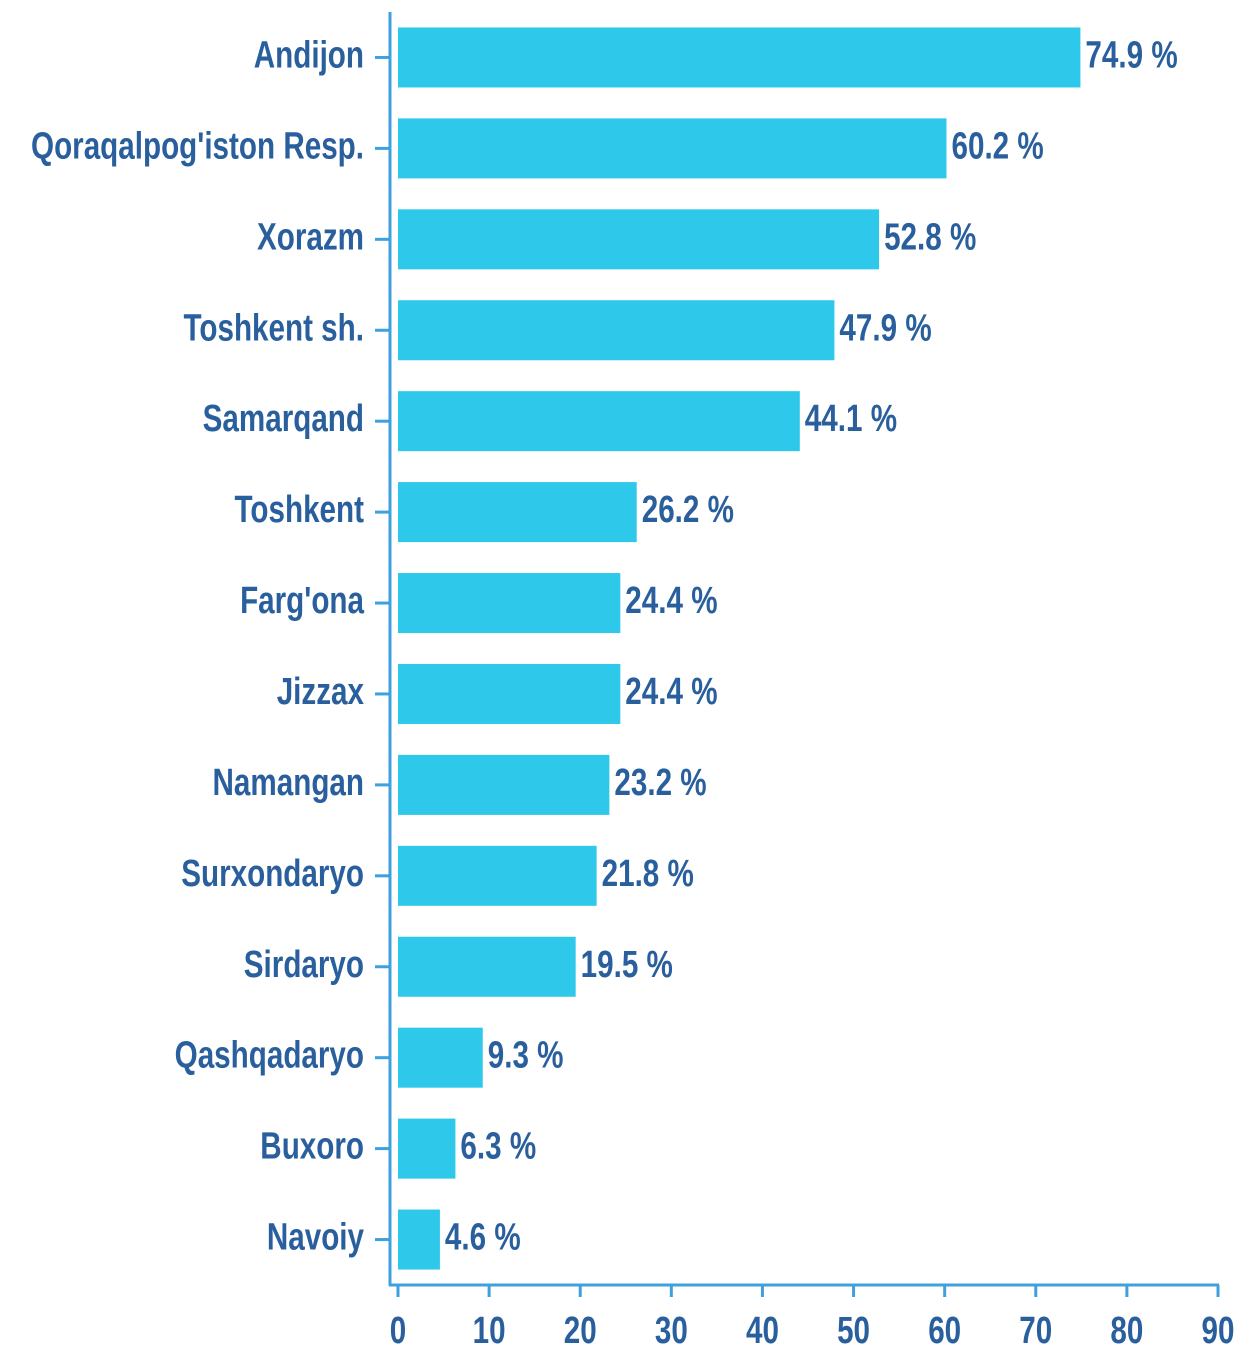 This screenshot has width=1237, height=1350. I want to click on y-tick-label: Qoraqalpog'iston Resp., so click(197, 146).